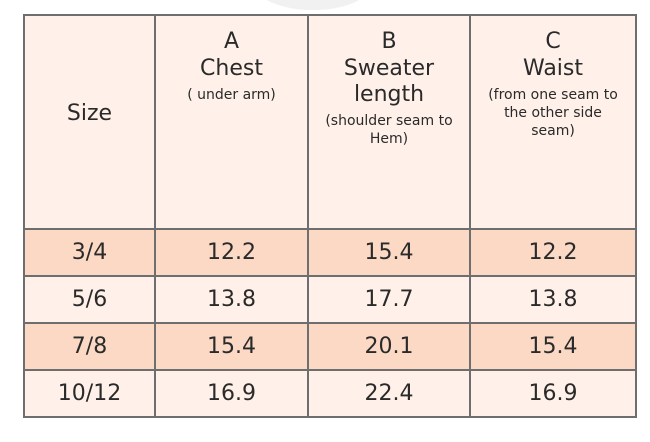  What do you see at coordinates (231, 68) in the screenshot?
I see `column-name: Chest` at bounding box center [231, 68].